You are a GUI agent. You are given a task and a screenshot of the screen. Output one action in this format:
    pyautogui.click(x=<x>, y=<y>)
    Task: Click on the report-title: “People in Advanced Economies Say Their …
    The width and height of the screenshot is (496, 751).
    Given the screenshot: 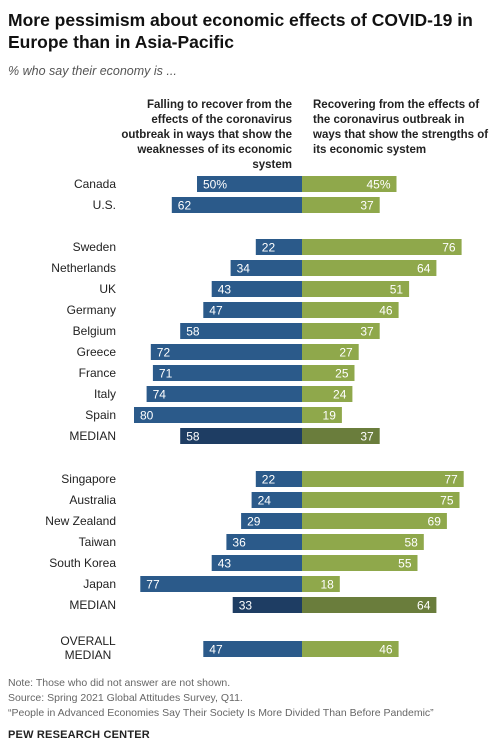 What is the action you would take?
    pyautogui.click(x=221, y=713)
    